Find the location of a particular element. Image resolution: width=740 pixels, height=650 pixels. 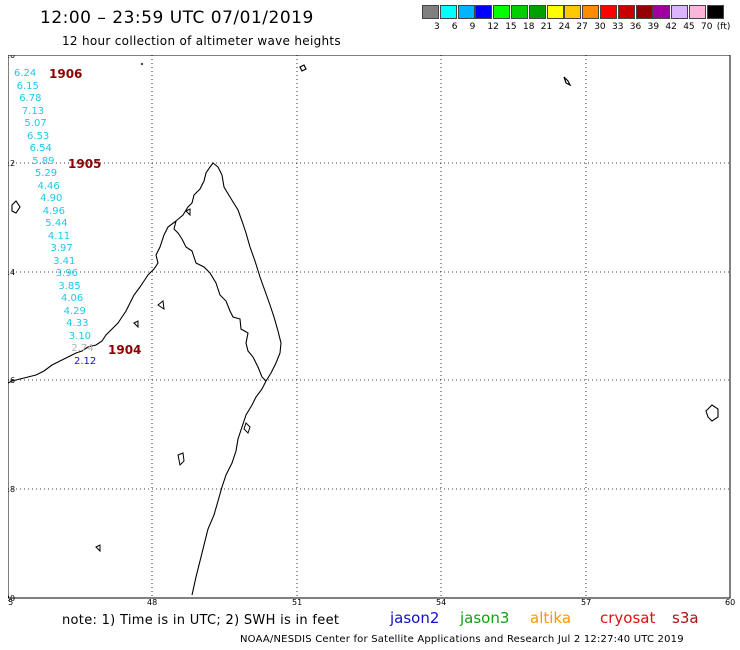

latitude-tick-label: -12 is located at coordinates (11, 163).